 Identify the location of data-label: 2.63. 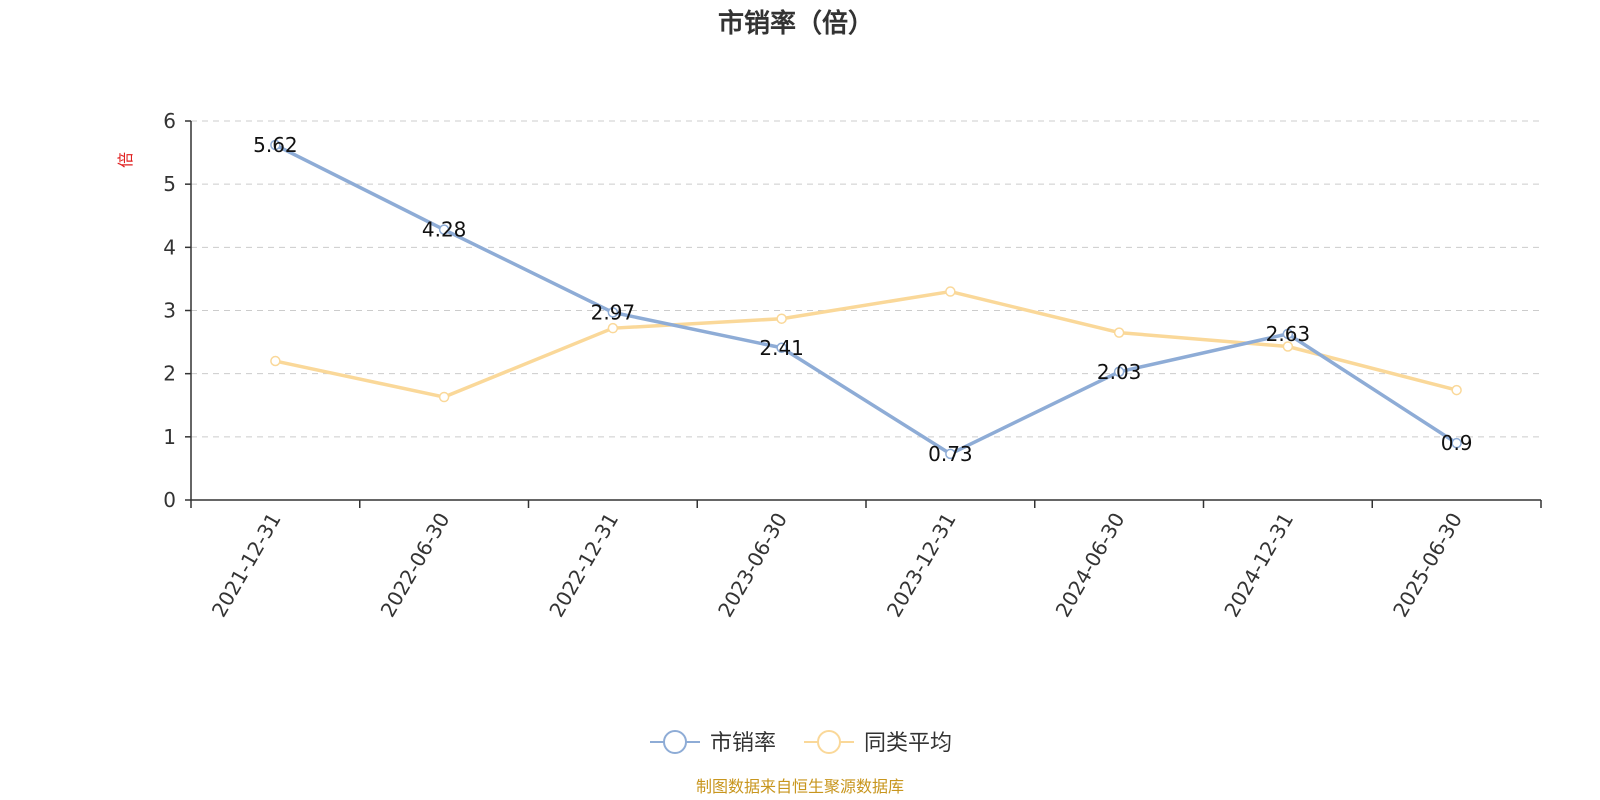
(1288, 334).